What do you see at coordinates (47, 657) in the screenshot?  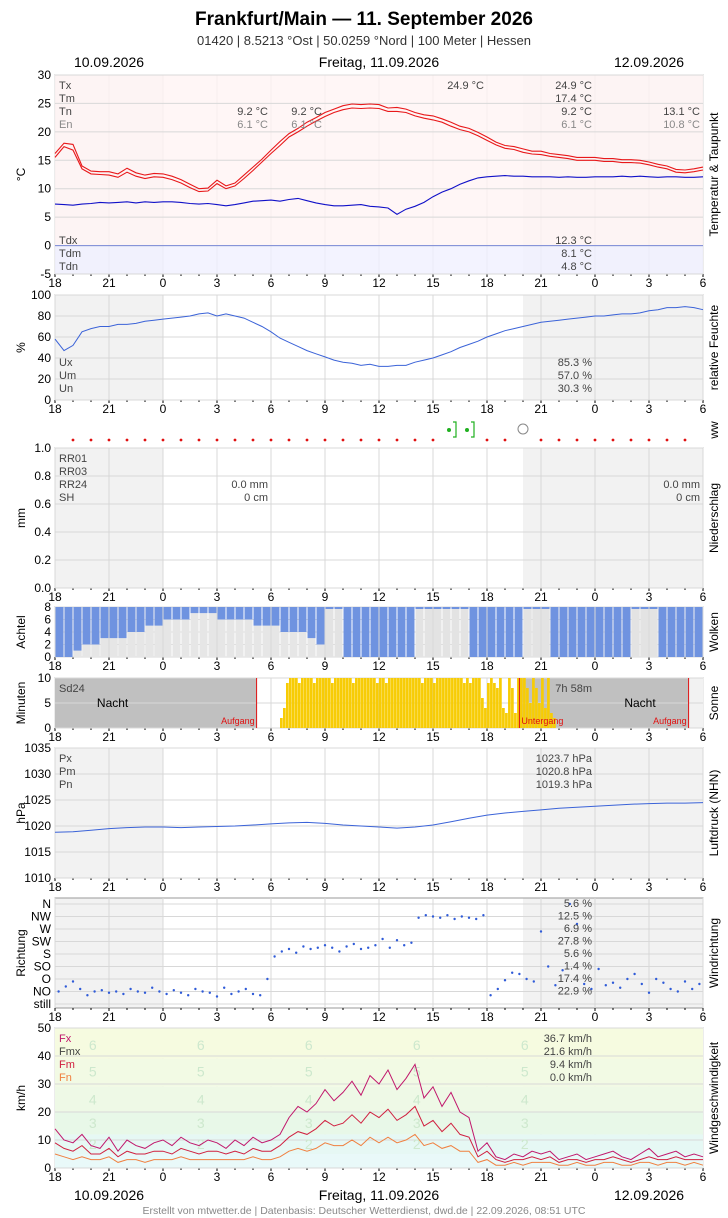 I see `clouds-y-tick-label: 0` at bounding box center [47, 657].